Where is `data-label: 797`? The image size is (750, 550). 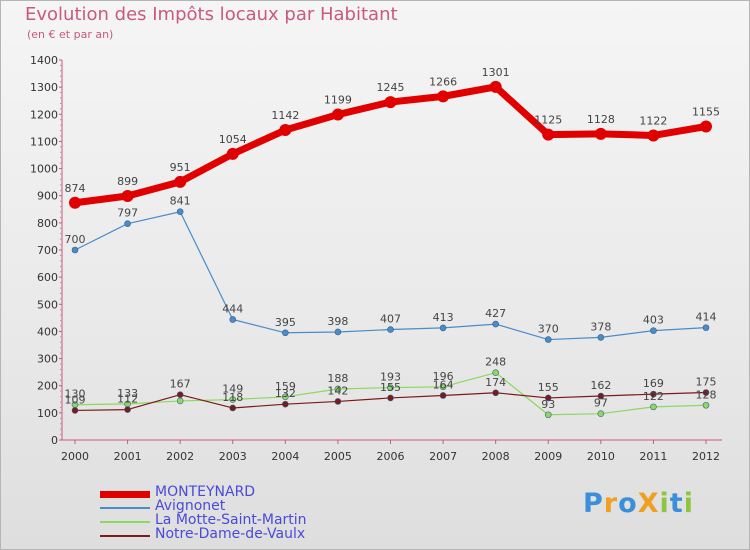
data-label: 797 is located at coordinates (127, 213).